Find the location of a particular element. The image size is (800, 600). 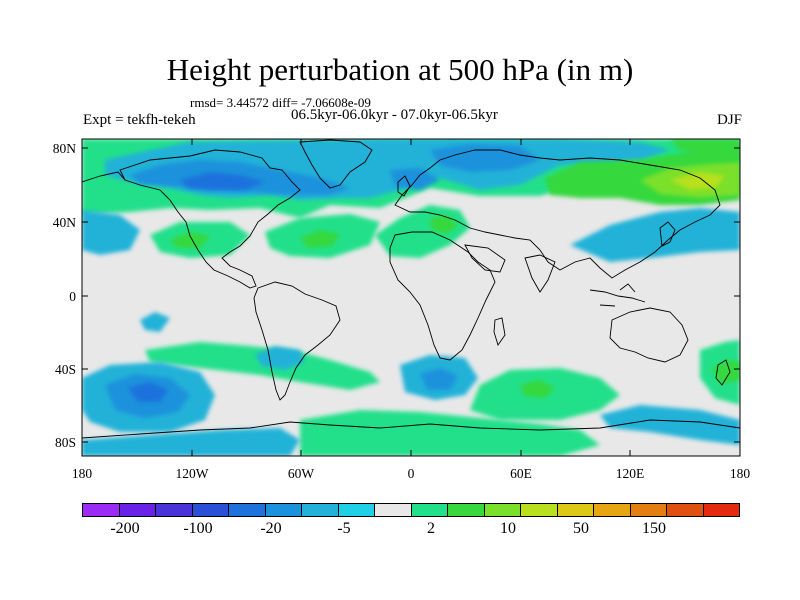

anomaly-mediterranean-core is located at coordinates (444, 224).